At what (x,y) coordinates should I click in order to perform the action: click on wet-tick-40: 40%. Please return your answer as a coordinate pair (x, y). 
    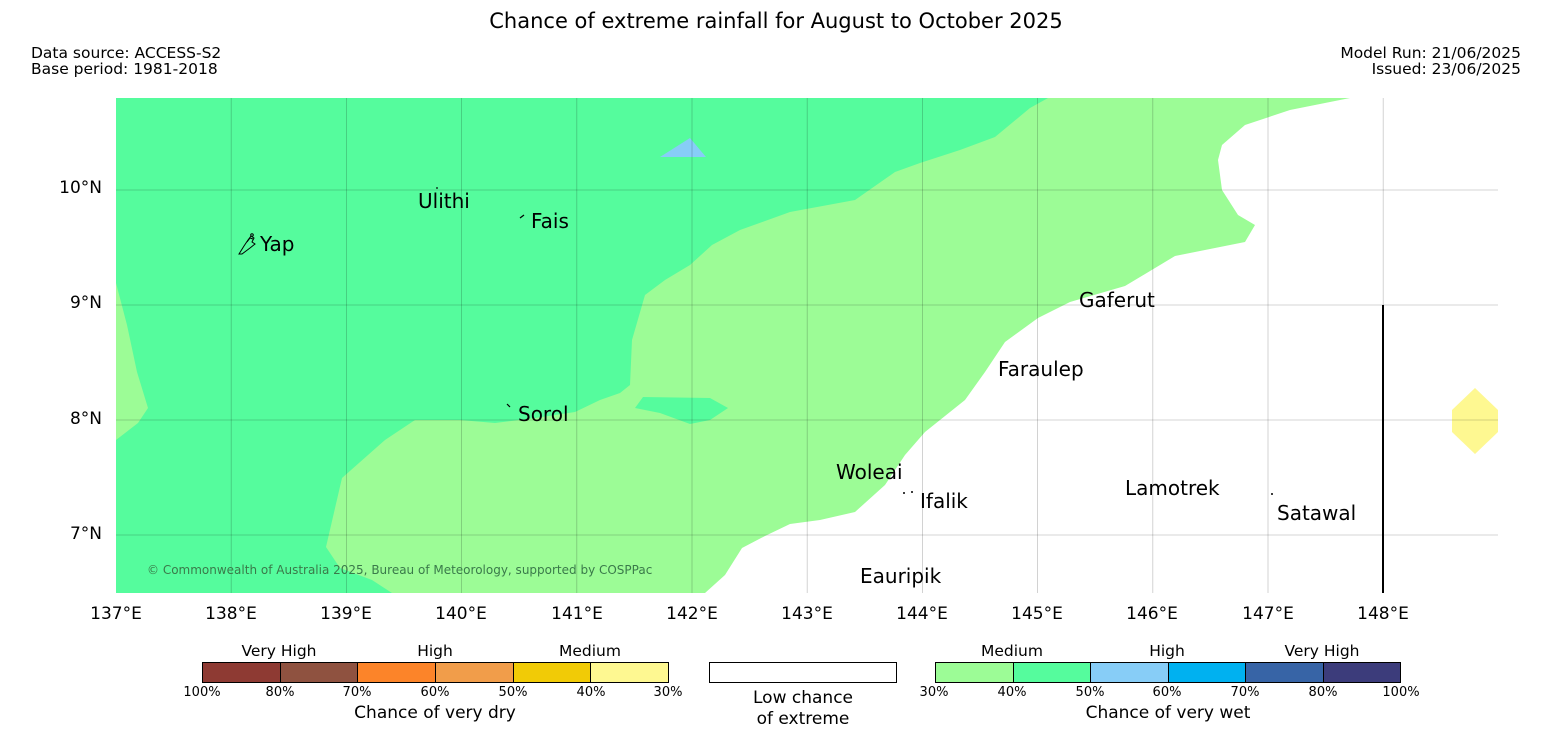
    Looking at the image, I should click on (1012, 692).